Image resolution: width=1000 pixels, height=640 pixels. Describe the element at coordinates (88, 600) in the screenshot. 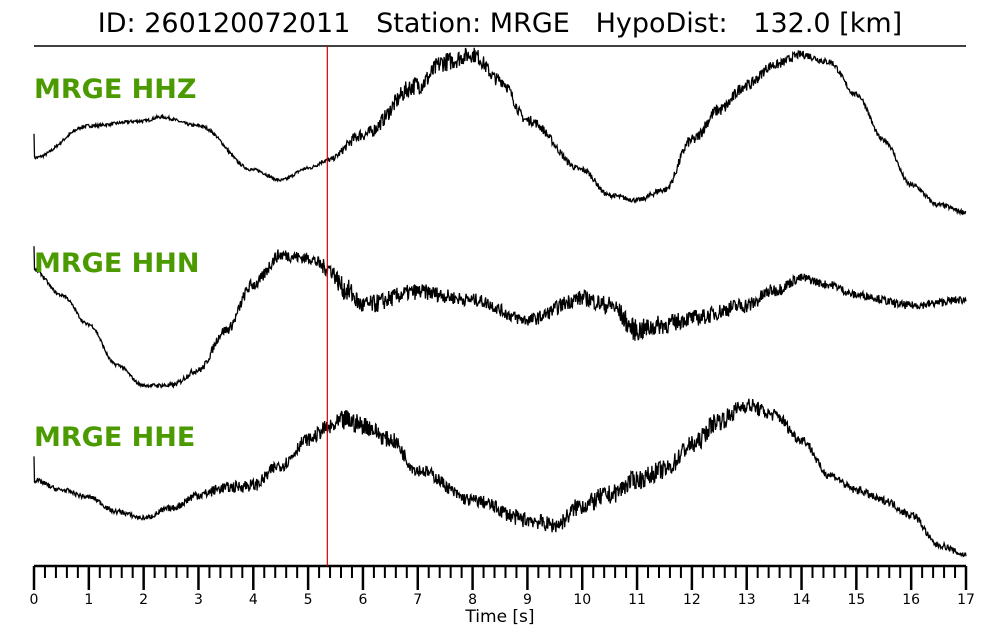

I see `x-tick-label: 1` at that location.